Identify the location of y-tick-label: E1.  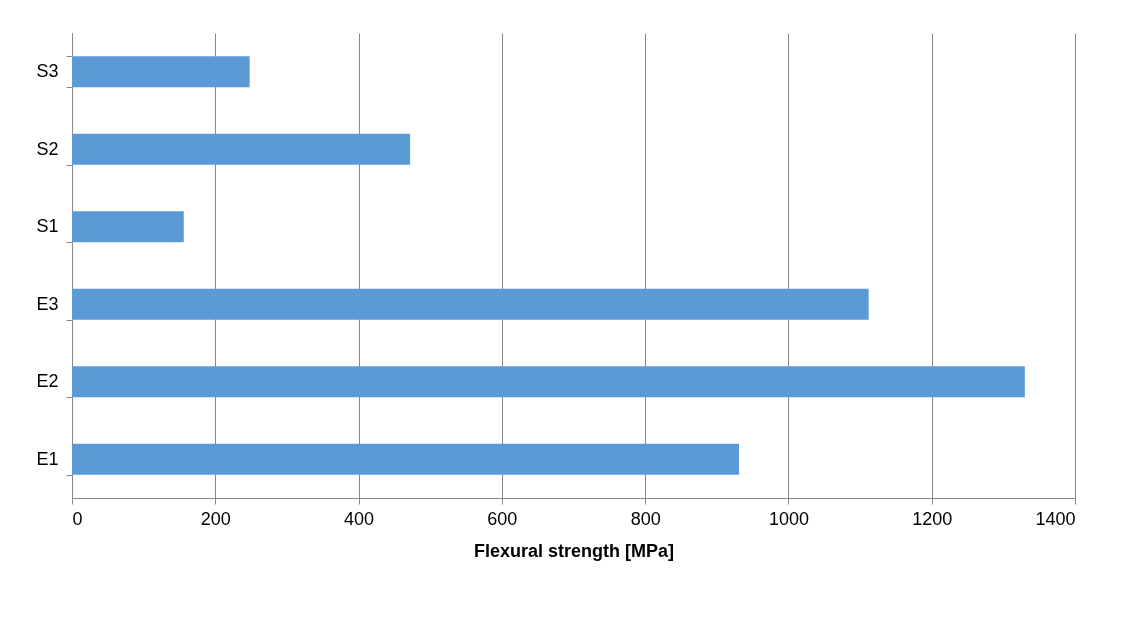
(47, 458).